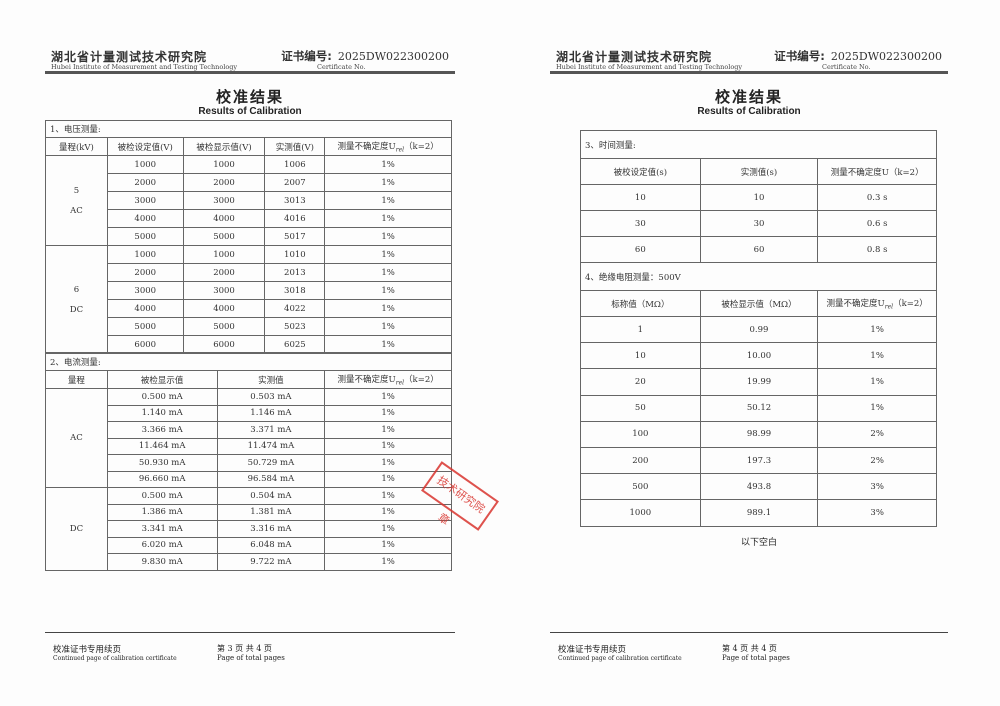 The image size is (1000, 706). What do you see at coordinates (162, 446) in the screenshot?
I see `table-cell: 11.464 mA` at bounding box center [162, 446].